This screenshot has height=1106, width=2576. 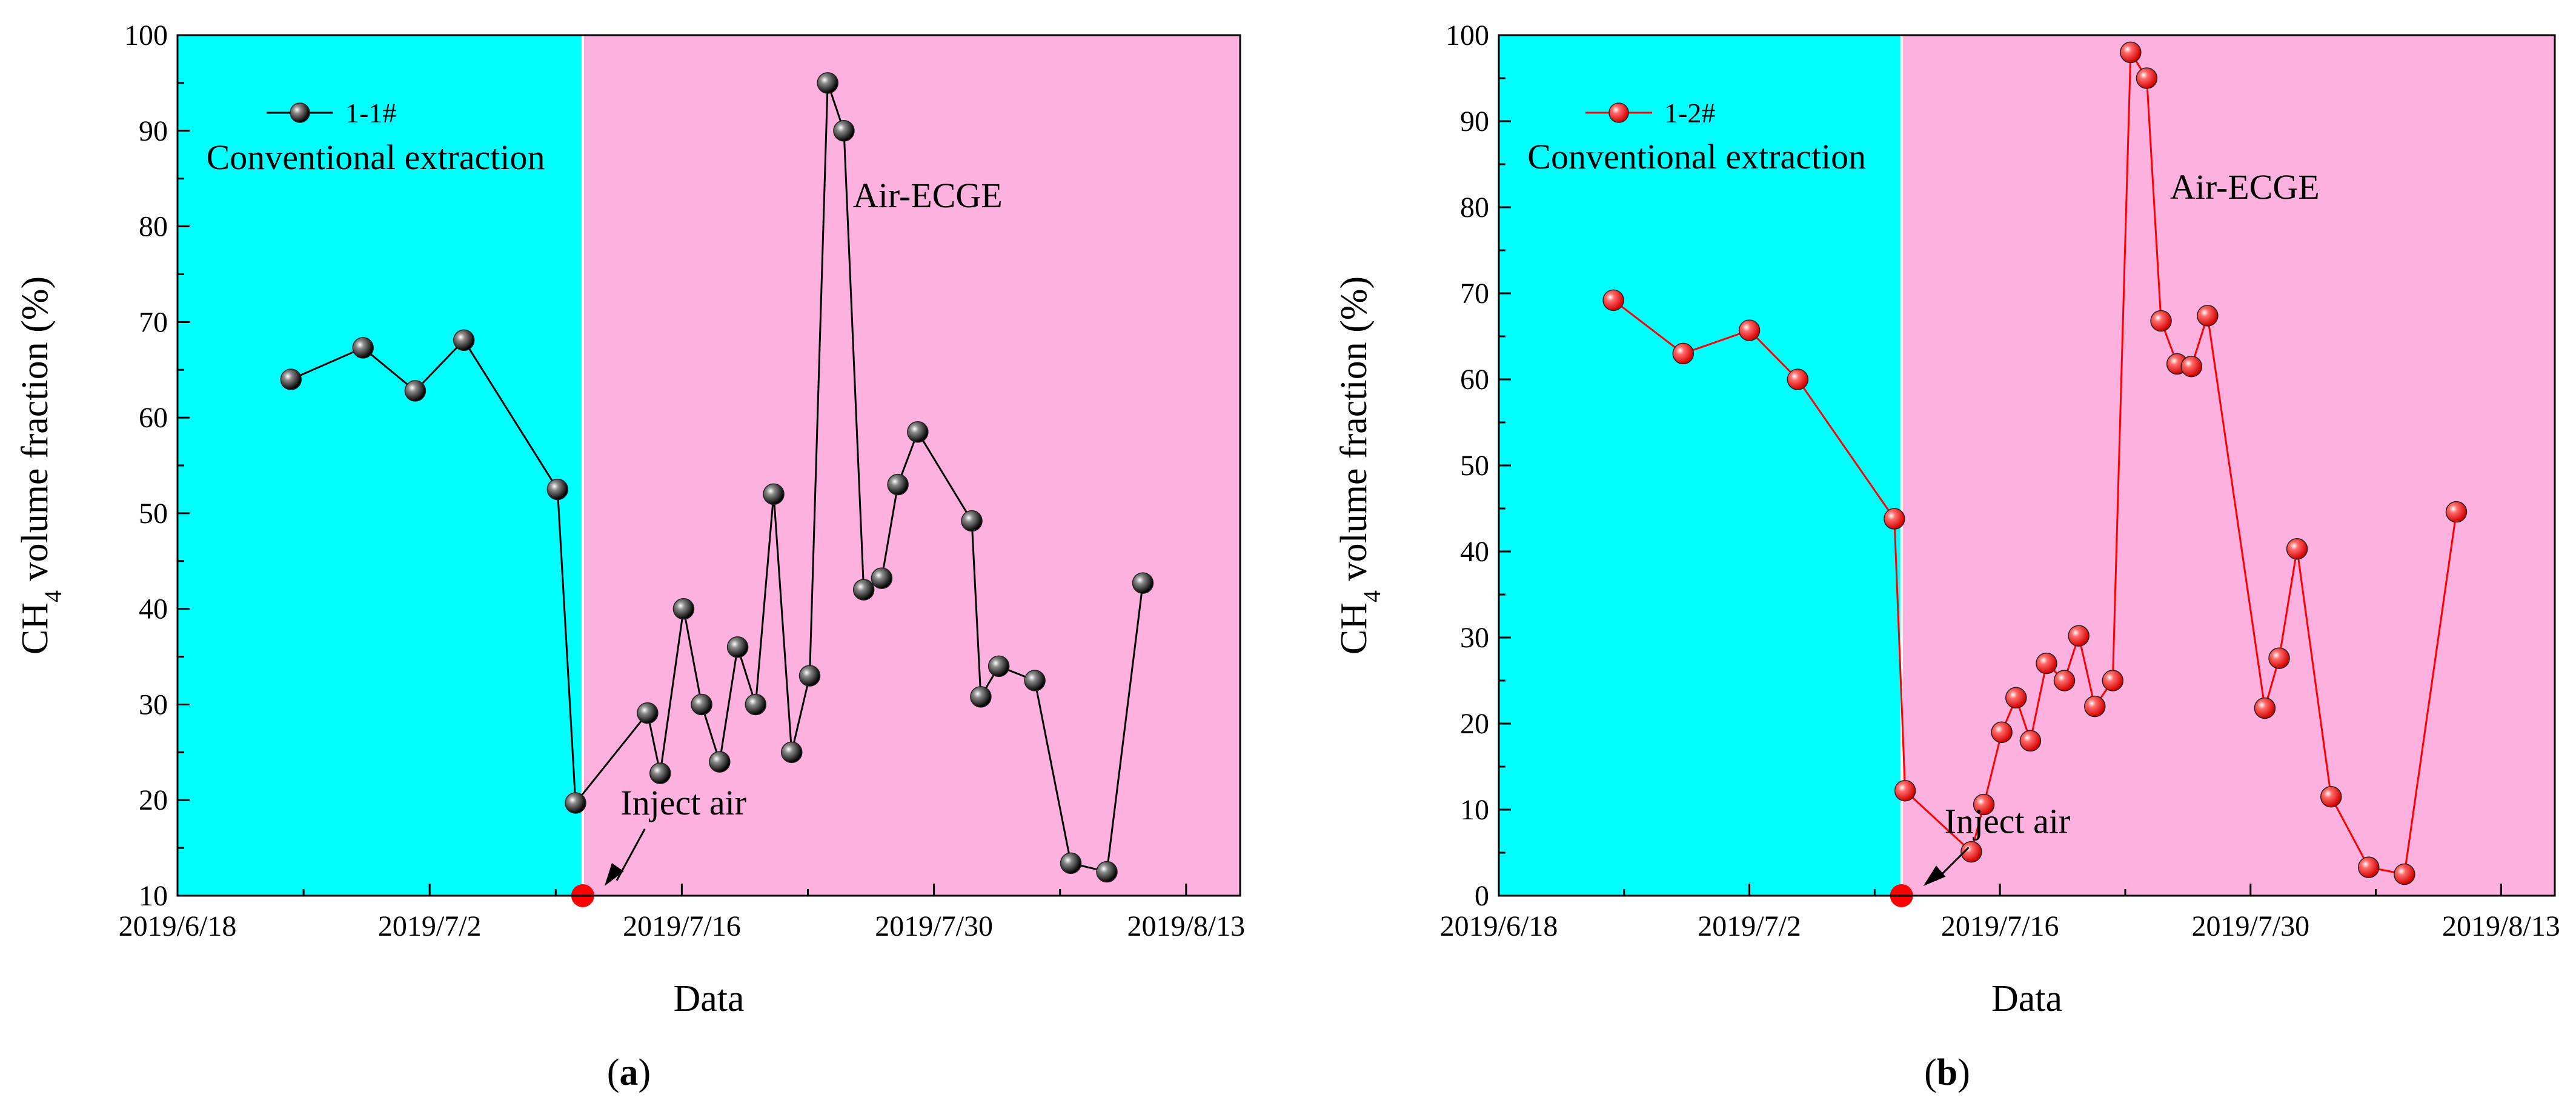 What do you see at coordinates (153, 131) in the screenshot?
I see `y-tick-label: 90` at bounding box center [153, 131].